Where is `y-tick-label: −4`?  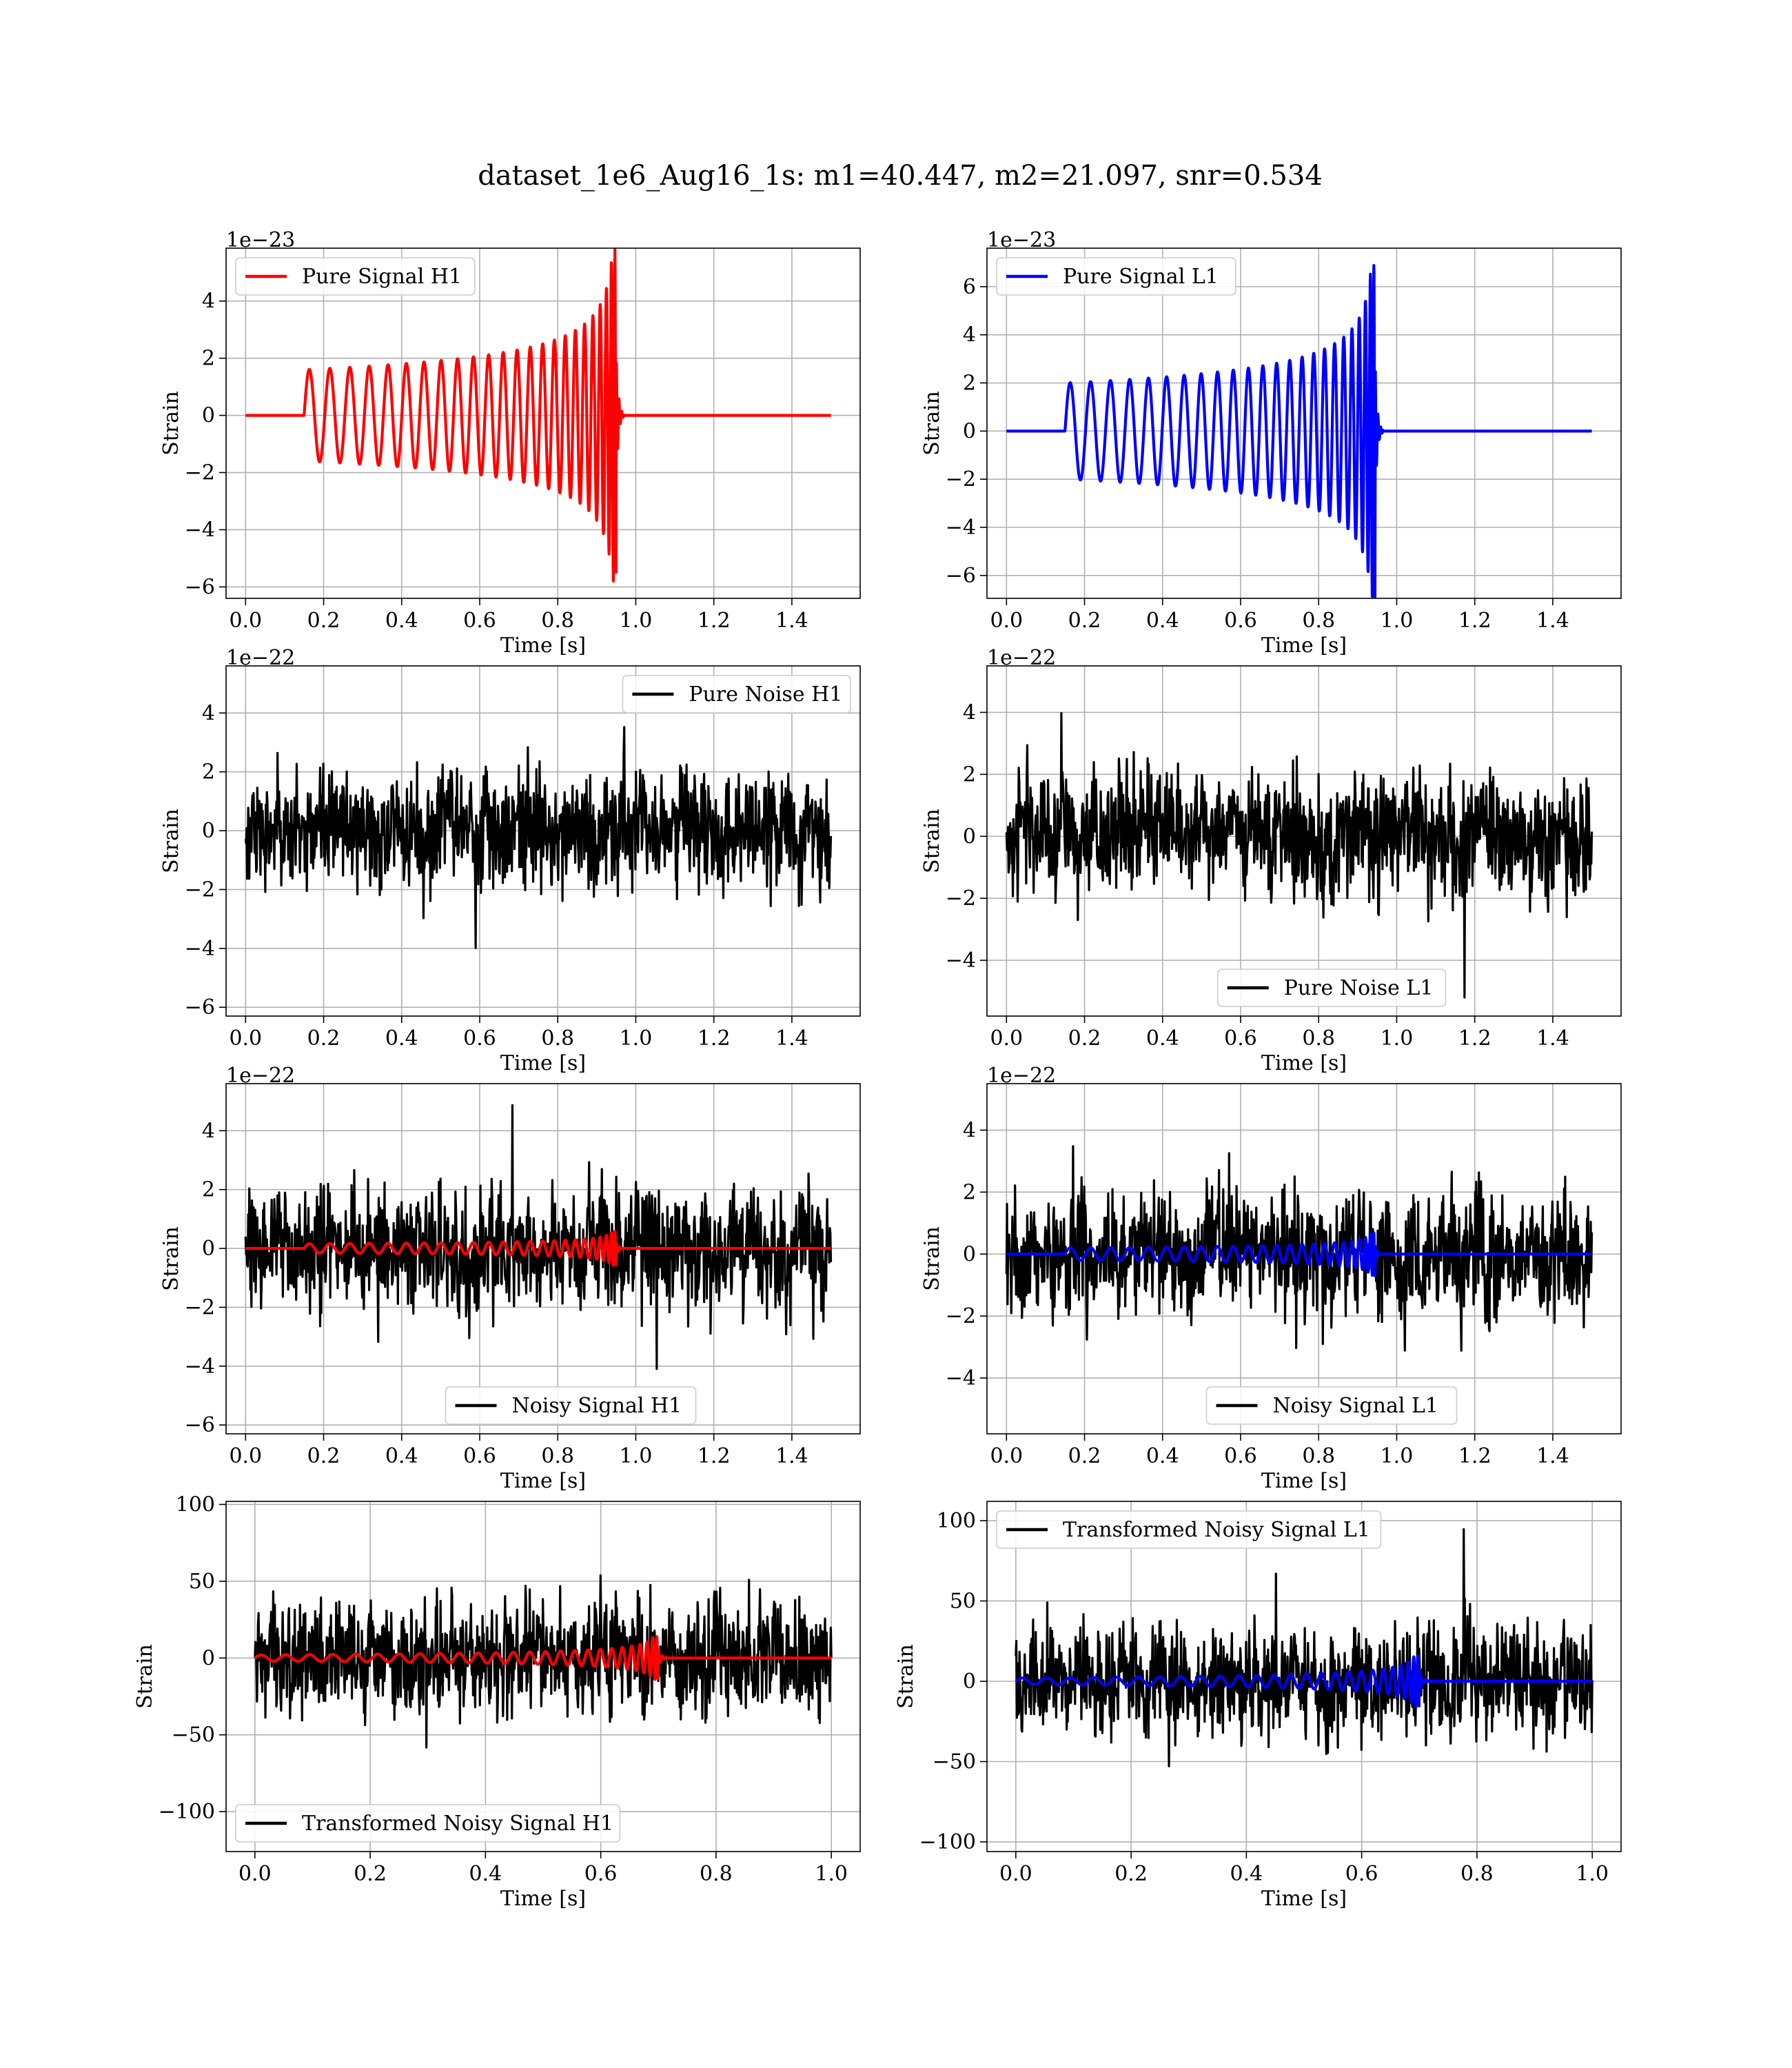
y-tick-label: −4 is located at coordinates (961, 961).